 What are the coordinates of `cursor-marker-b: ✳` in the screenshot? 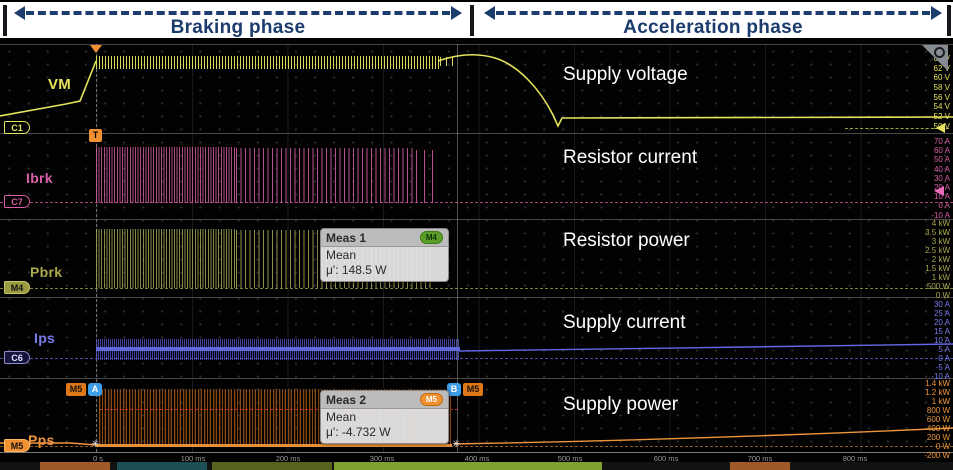 It's located at (456, 444).